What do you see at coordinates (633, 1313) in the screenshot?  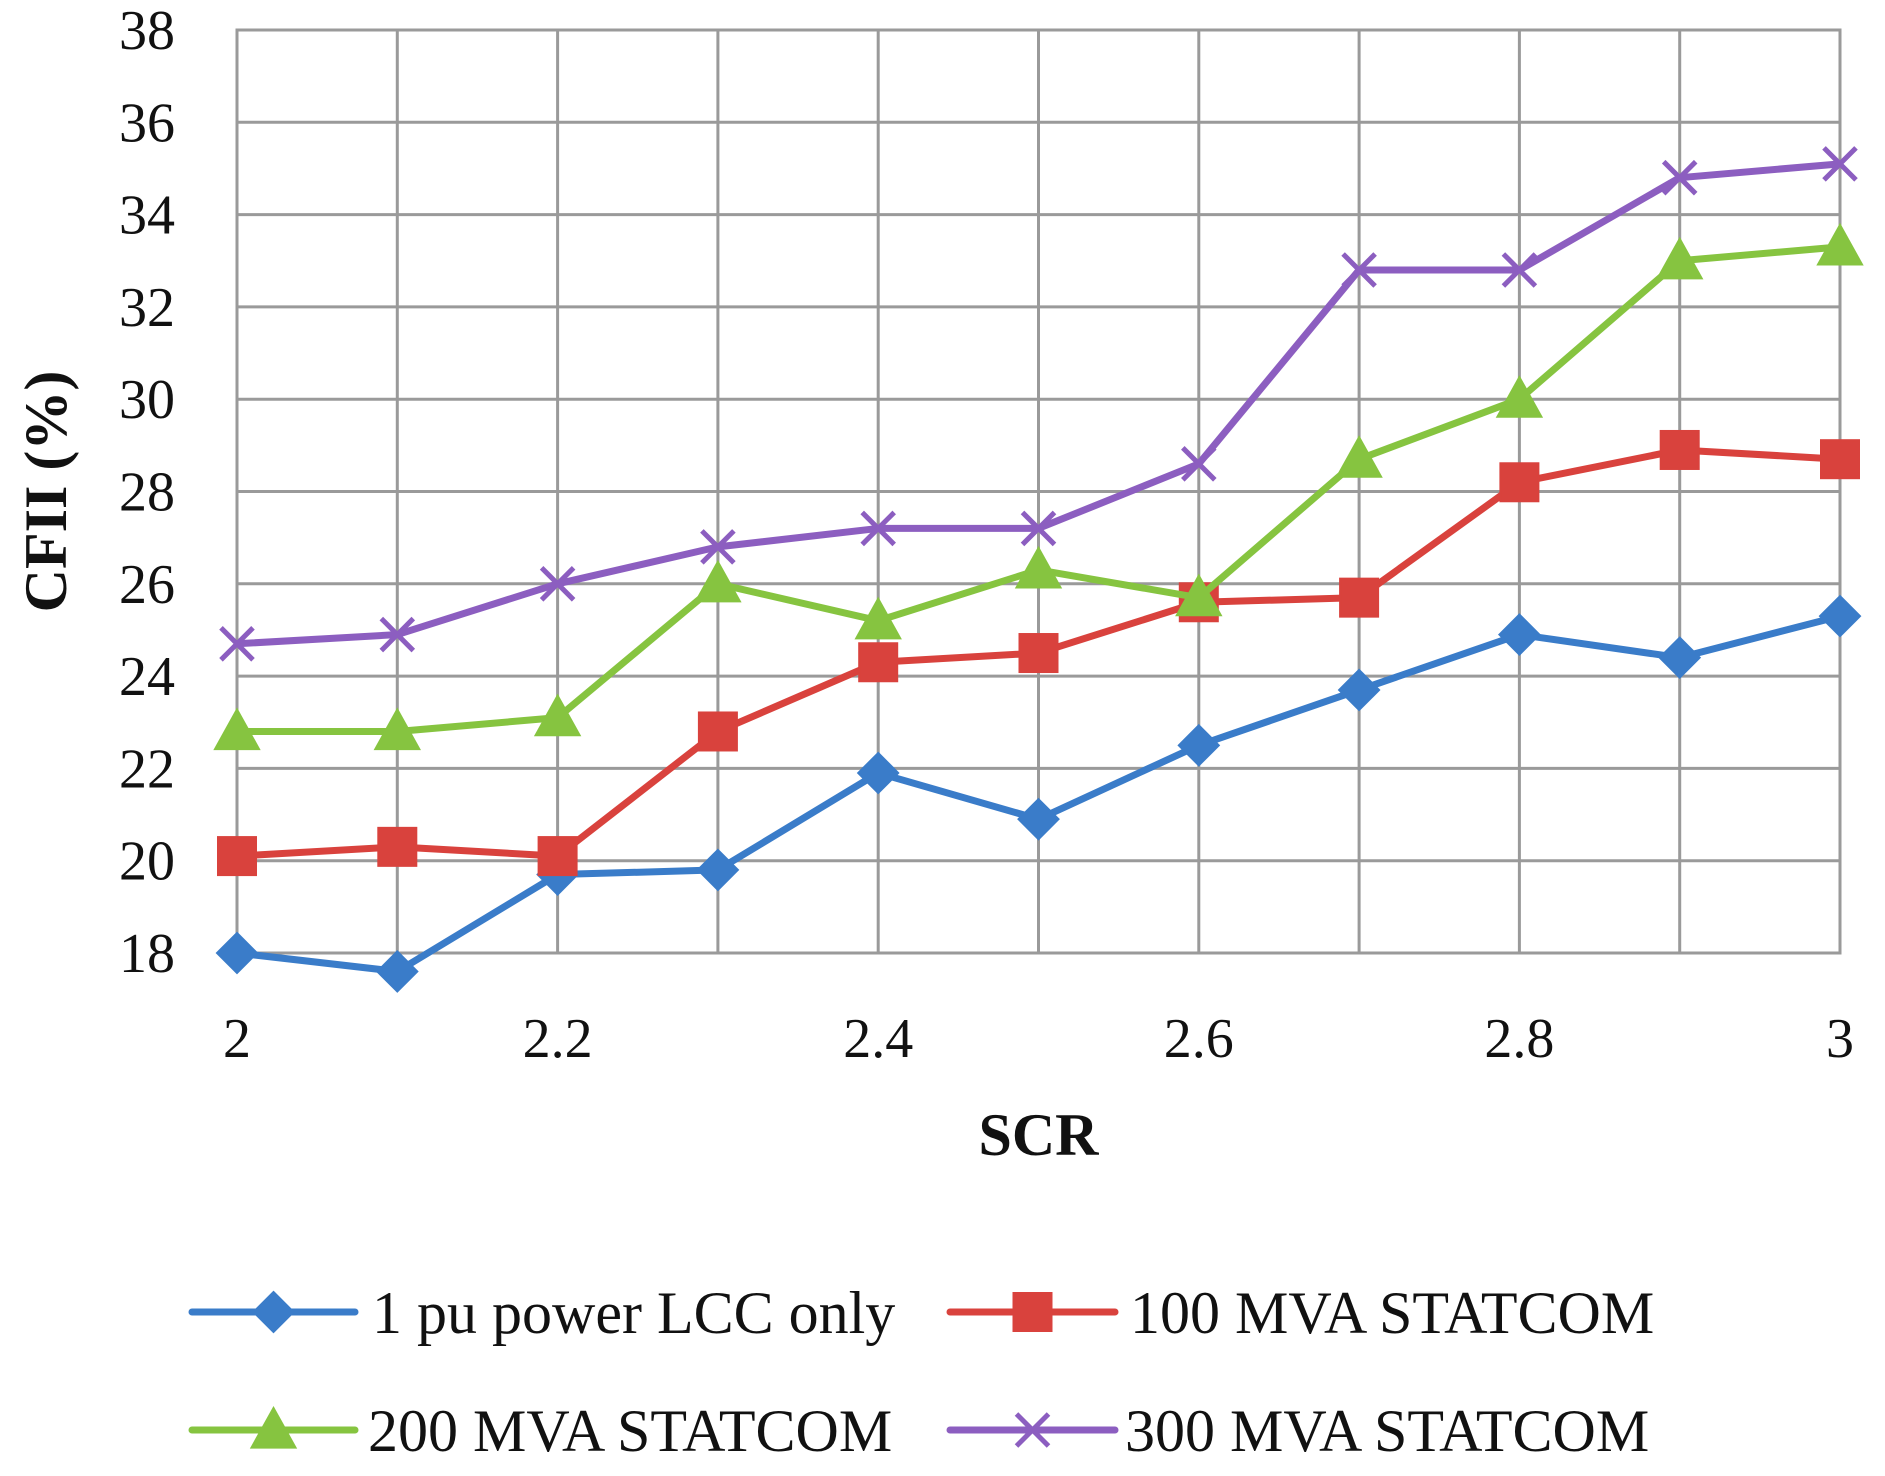 I see `legend-label: 1 pu power LCC only` at bounding box center [633, 1313].